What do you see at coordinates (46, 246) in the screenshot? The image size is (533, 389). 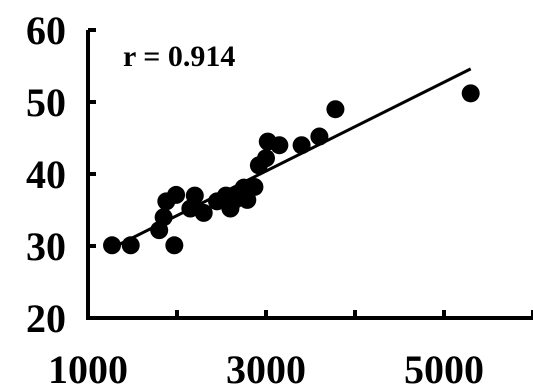 I see `y-tick-label: 30` at bounding box center [46, 246].